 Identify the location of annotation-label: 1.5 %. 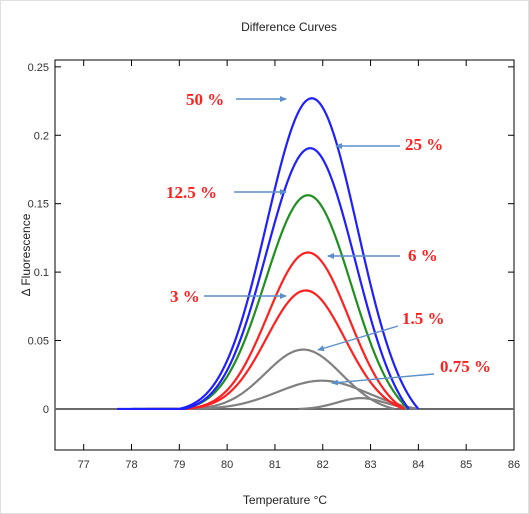
(423, 318).